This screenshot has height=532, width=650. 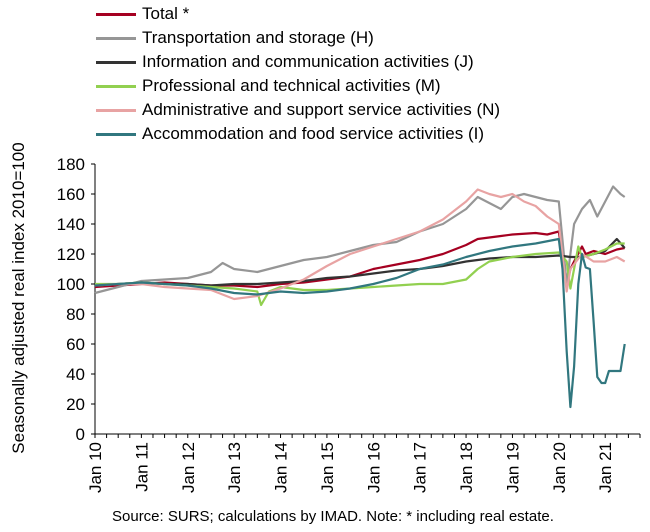 I want to click on x-tick-label: Jan 19, so click(x=512, y=467).